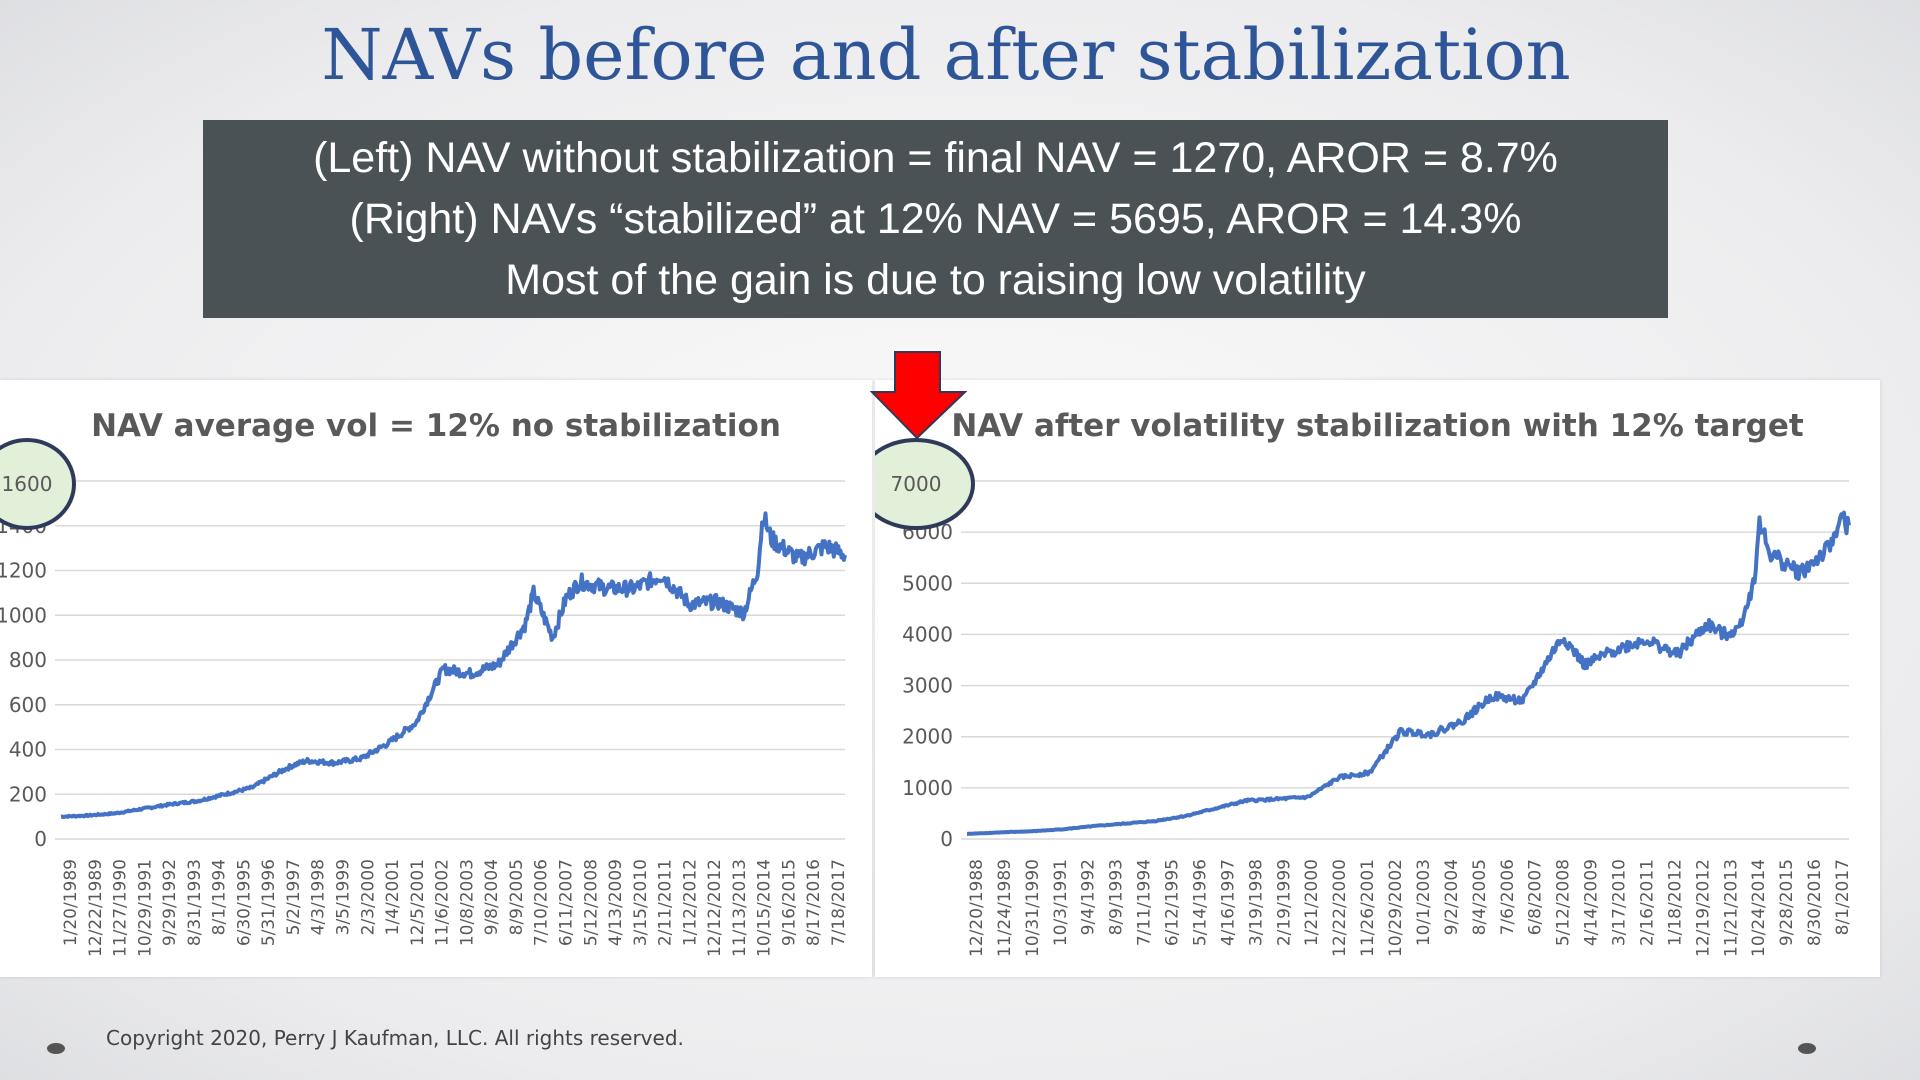  Describe the element at coordinates (1033, 908) in the screenshot. I see `x-tick-label: 10/31/1990` at that location.